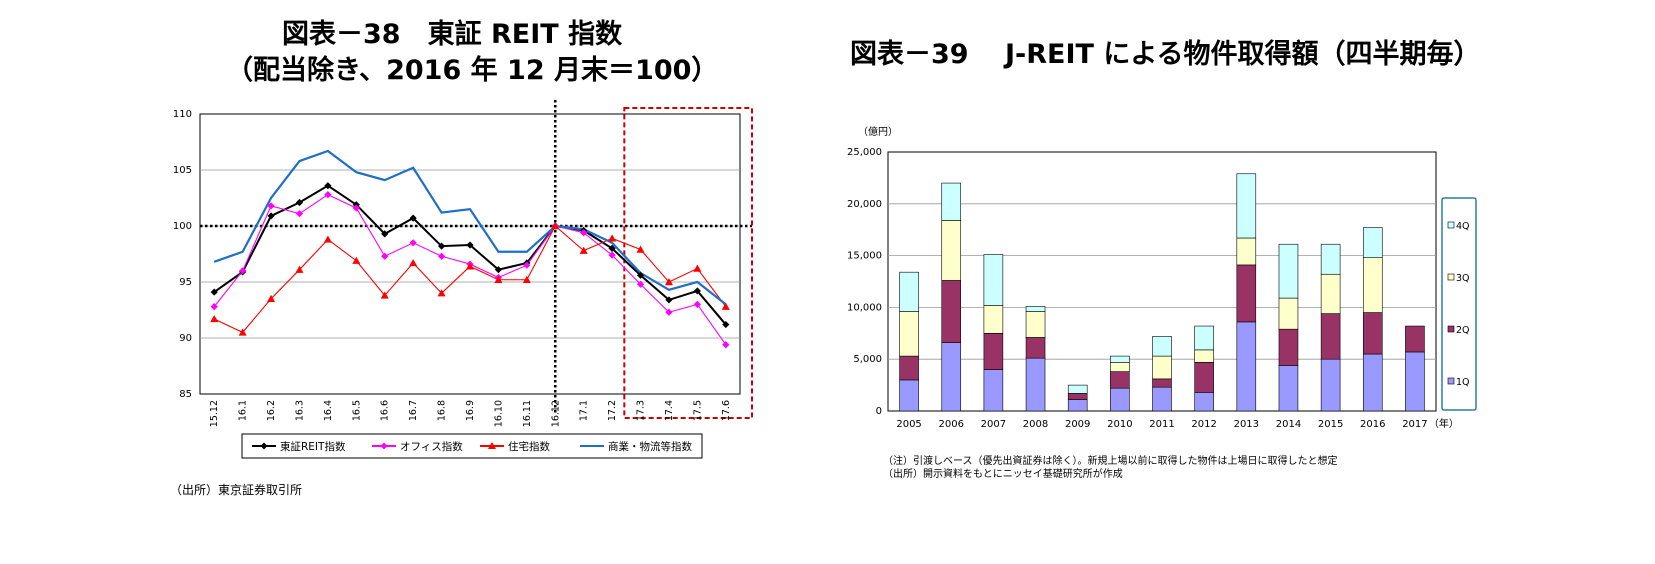 This screenshot has width=1655, height=564. Describe the element at coordinates (650, 446) in the screenshot. I see `legend-label: 商業・物流等指数` at that location.